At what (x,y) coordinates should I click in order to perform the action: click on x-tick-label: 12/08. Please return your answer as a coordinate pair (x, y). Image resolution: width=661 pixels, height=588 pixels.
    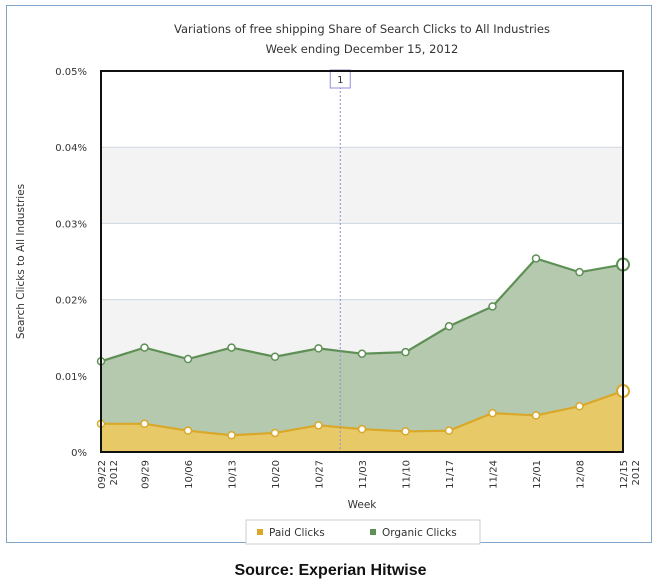
    Looking at the image, I should click on (581, 474).